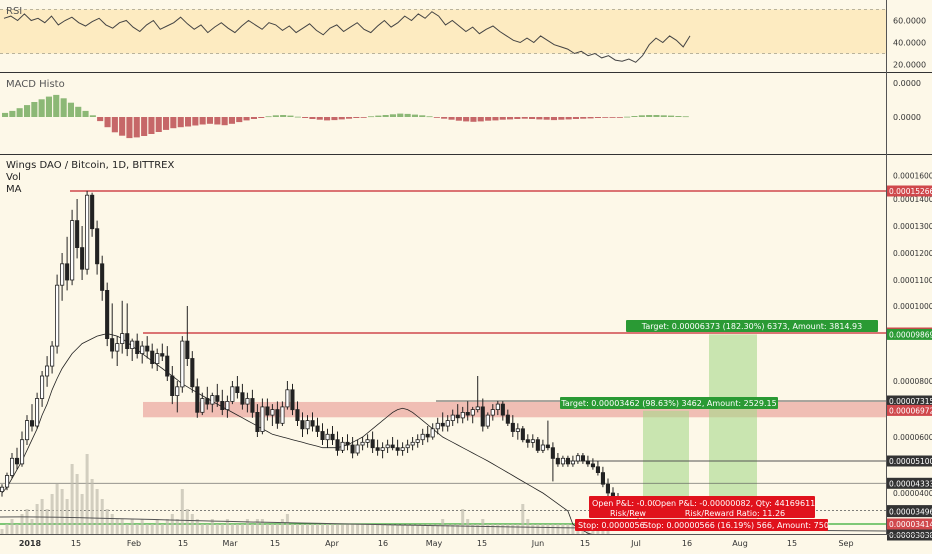  Describe the element at coordinates (910, 401) in the screenshot. I see `level-tag-label: 0.00007315` at that location.